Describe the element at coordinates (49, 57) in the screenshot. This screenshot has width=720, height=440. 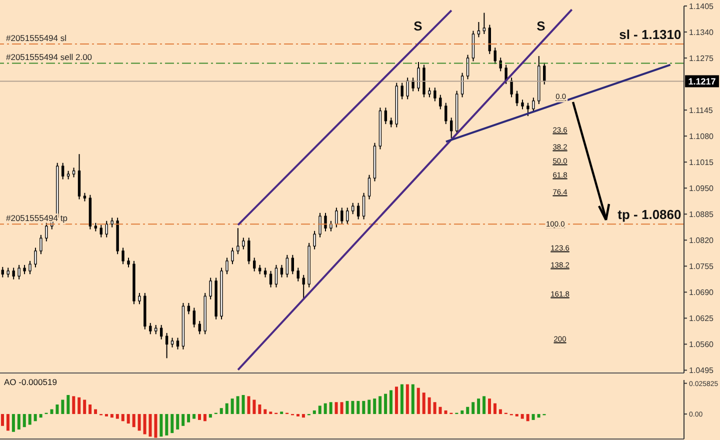
I see `ref-line-label: #2051555494 sell 2.00` at that location.